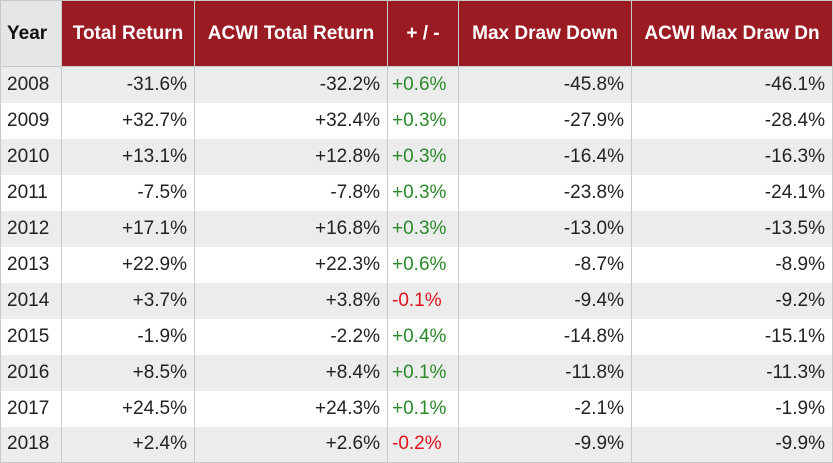  What do you see at coordinates (128, 84) in the screenshot?
I see `cell-total-return: -31.6%` at bounding box center [128, 84].